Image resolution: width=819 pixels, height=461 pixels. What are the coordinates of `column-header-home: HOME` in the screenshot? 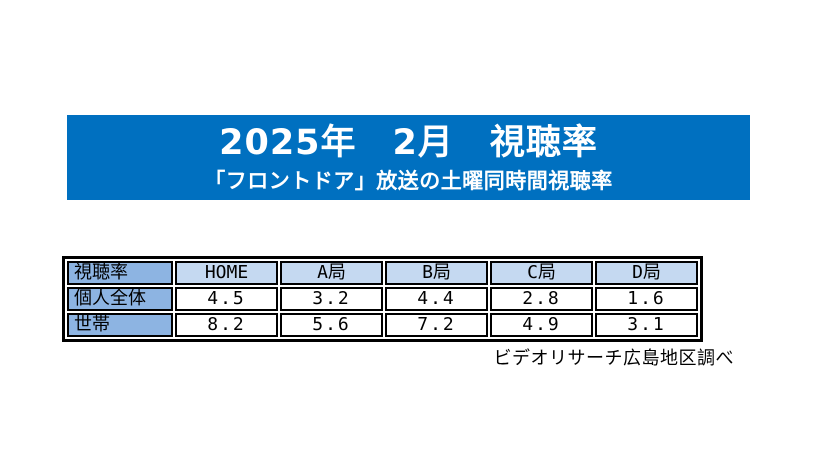 It's located at (226, 273).